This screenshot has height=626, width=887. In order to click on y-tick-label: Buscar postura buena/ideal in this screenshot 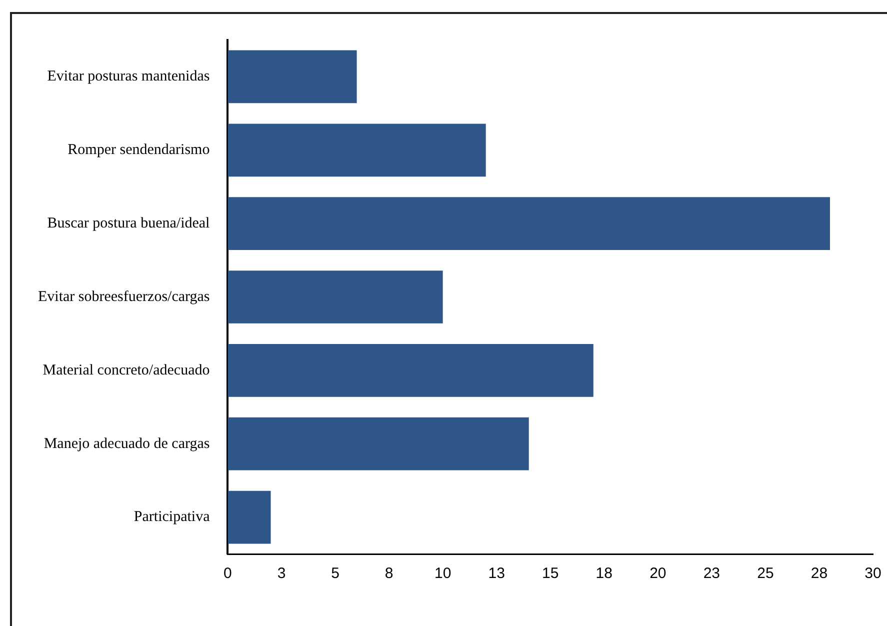, I will do `click(128, 224)`.